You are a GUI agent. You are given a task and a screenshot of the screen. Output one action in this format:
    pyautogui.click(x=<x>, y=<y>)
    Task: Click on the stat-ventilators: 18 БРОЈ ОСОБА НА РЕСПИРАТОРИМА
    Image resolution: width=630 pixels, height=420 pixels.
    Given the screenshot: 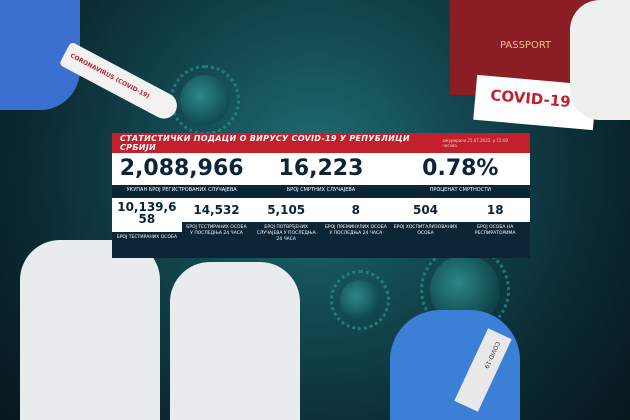 What is the action you would take?
    pyautogui.click(x=495, y=228)
    